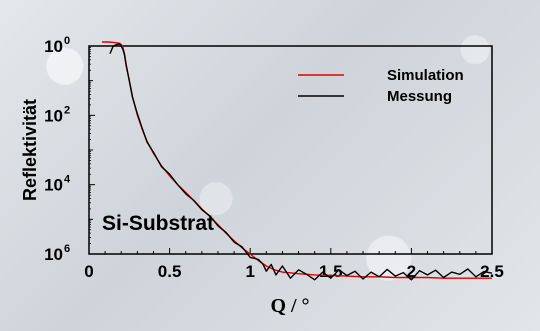 The height and width of the screenshot is (331, 540). Describe the element at coordinates (411, 271) in the screenshot. I see `x-tick-label: 2` at that location.